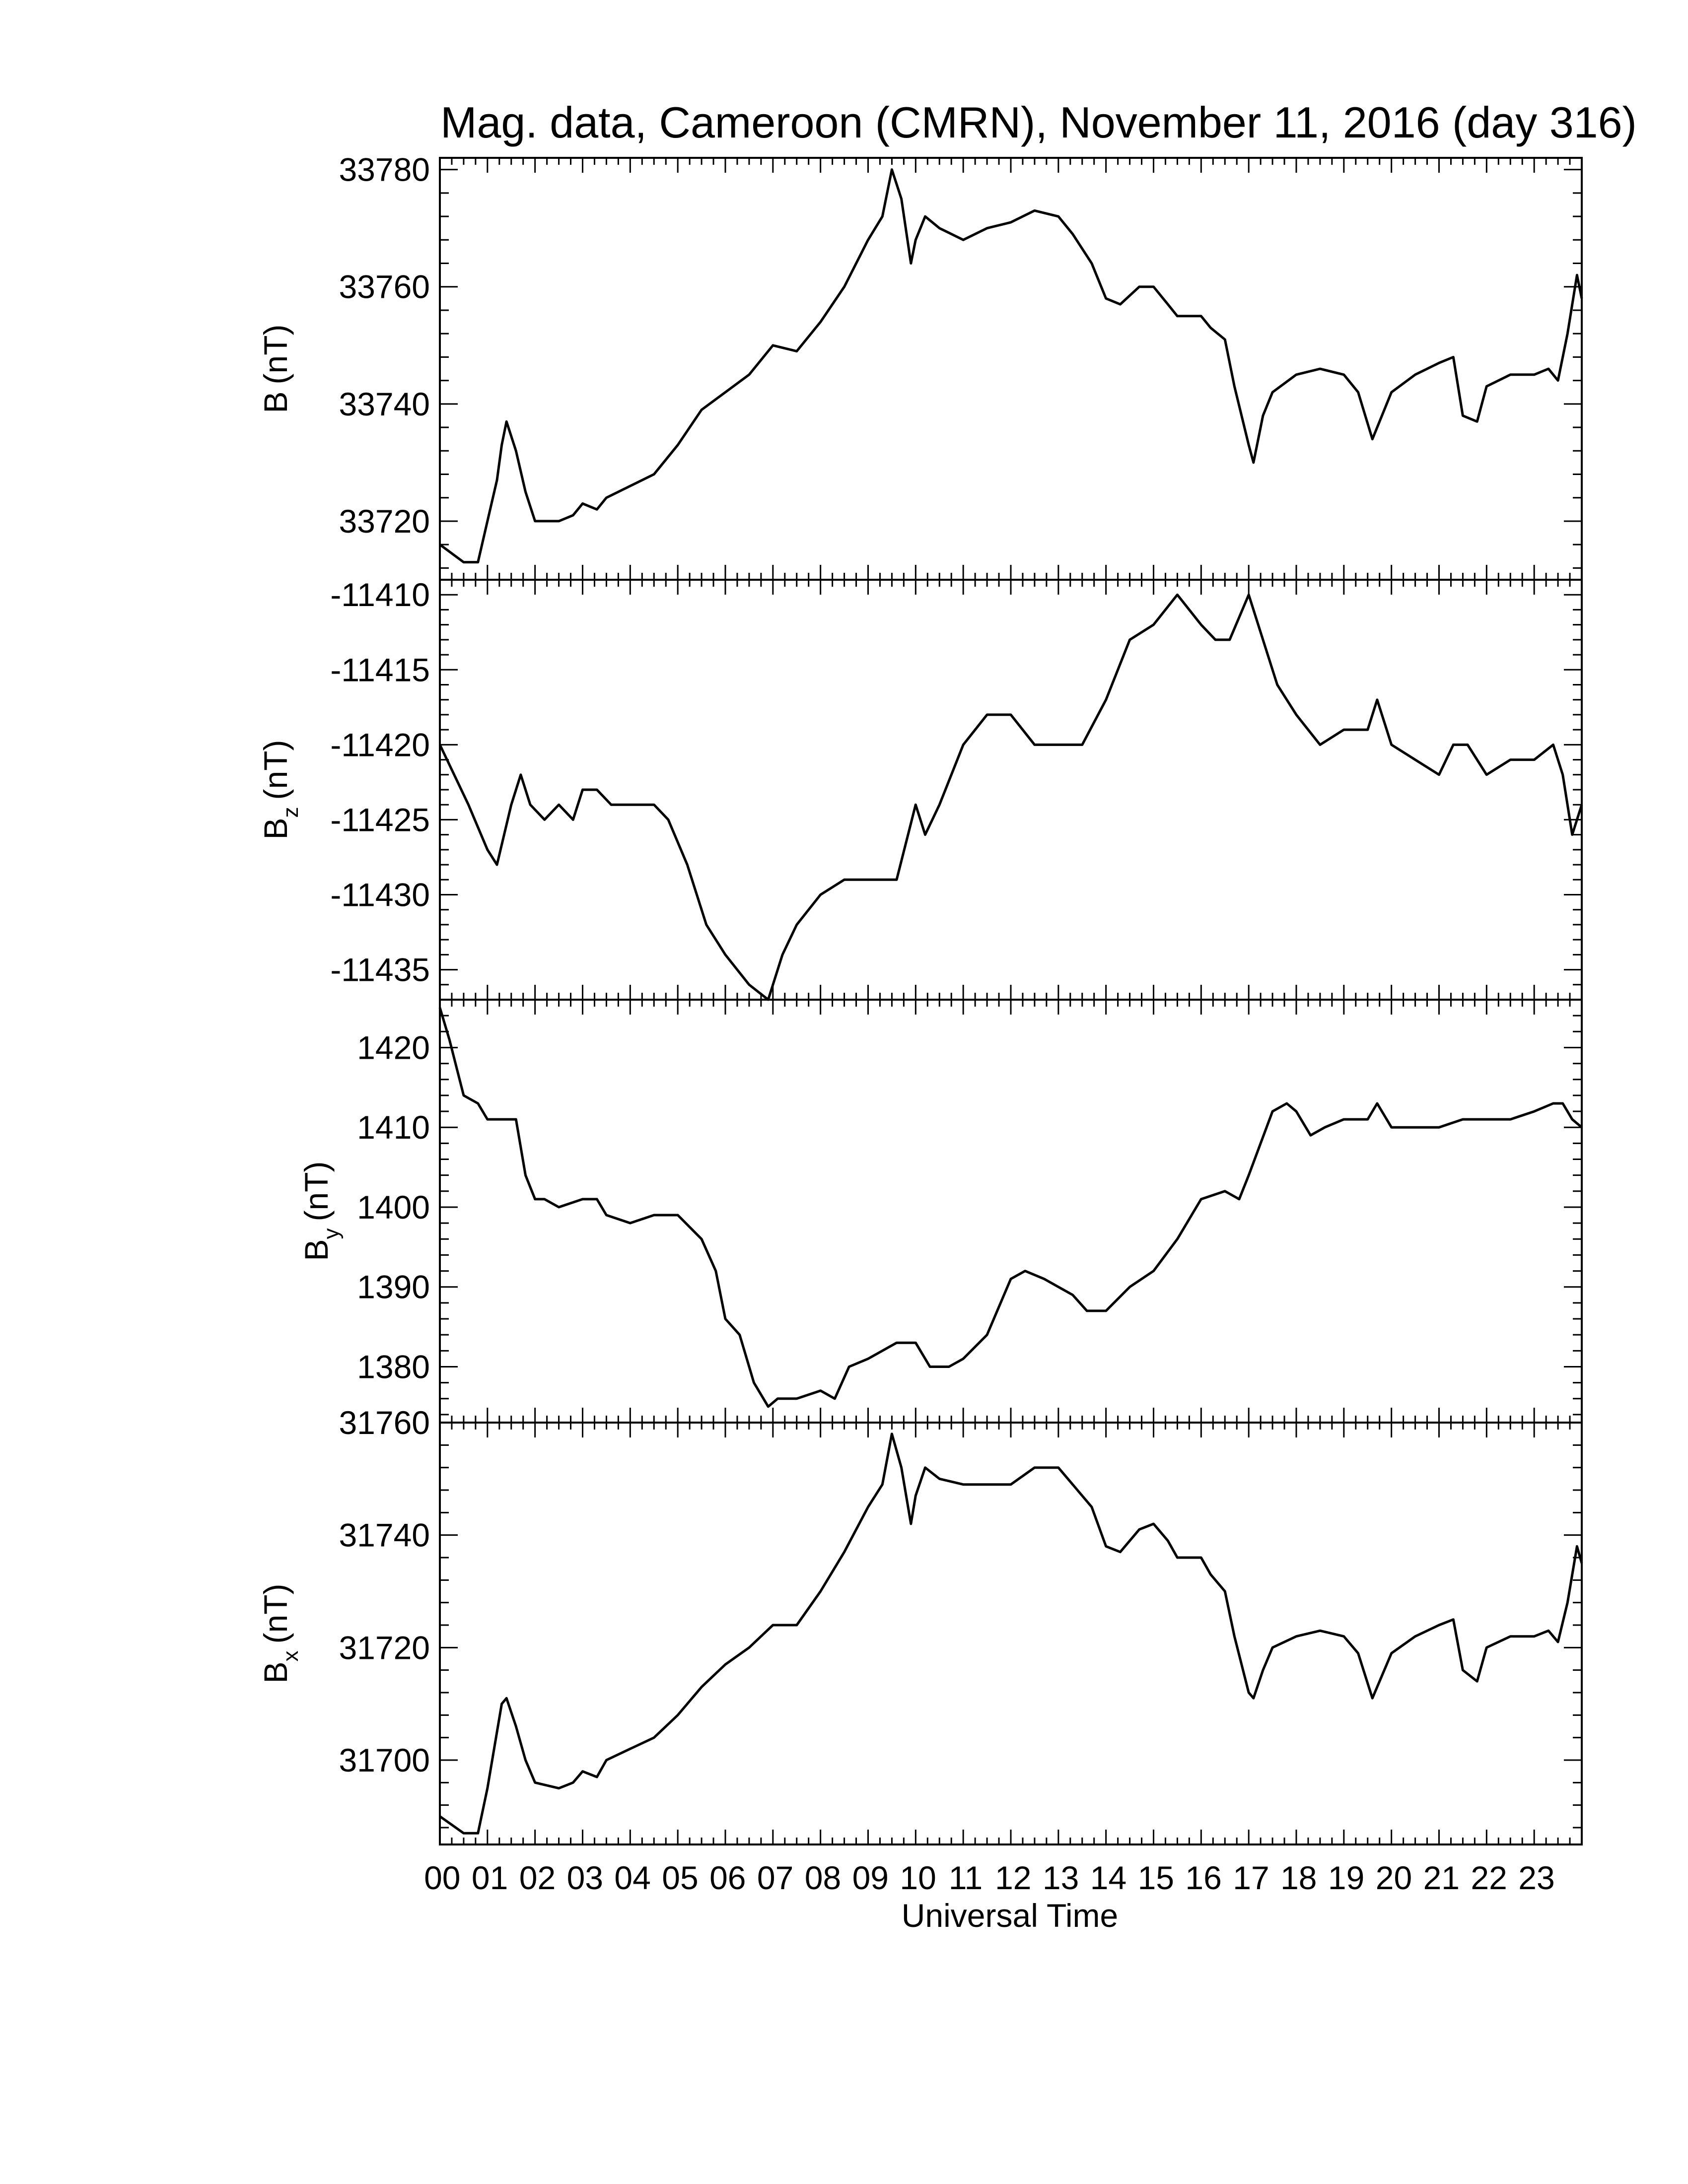 This screenshot has width=1688, height=2184. What do you see at coordinates (727, 1877) in the screenshot?
I see `x-tick-label: 06` at bounding box center [727, 1877].